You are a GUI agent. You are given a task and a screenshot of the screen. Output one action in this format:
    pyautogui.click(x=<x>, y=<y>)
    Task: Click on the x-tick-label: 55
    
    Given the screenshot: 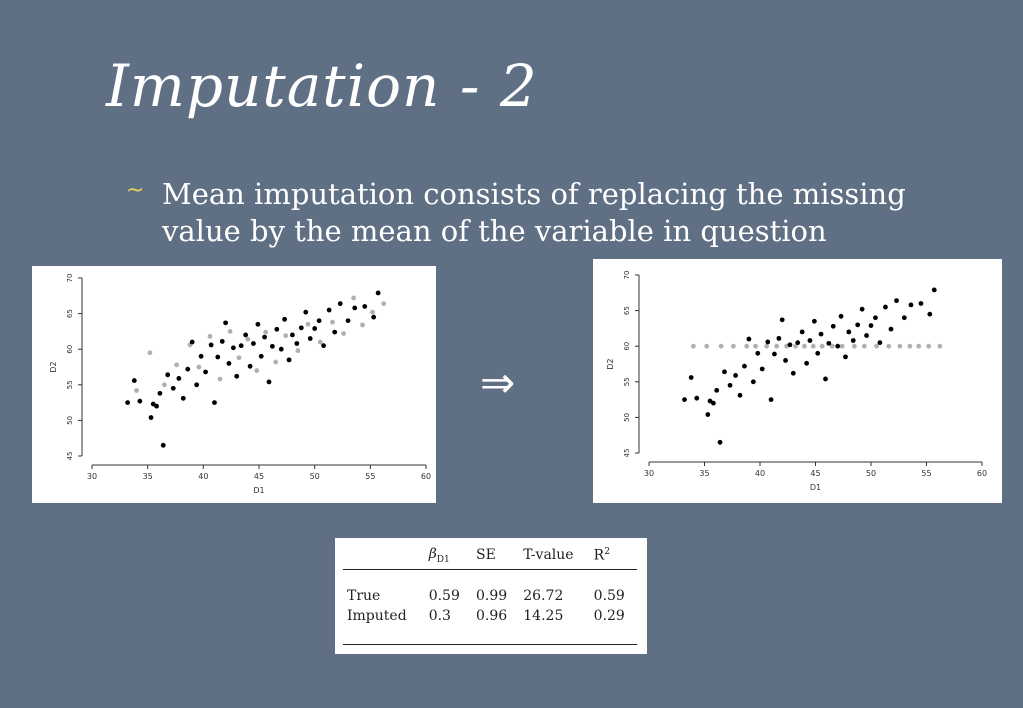 What is the action you would take?
    pyautogui.click(x=926, y=473)
    